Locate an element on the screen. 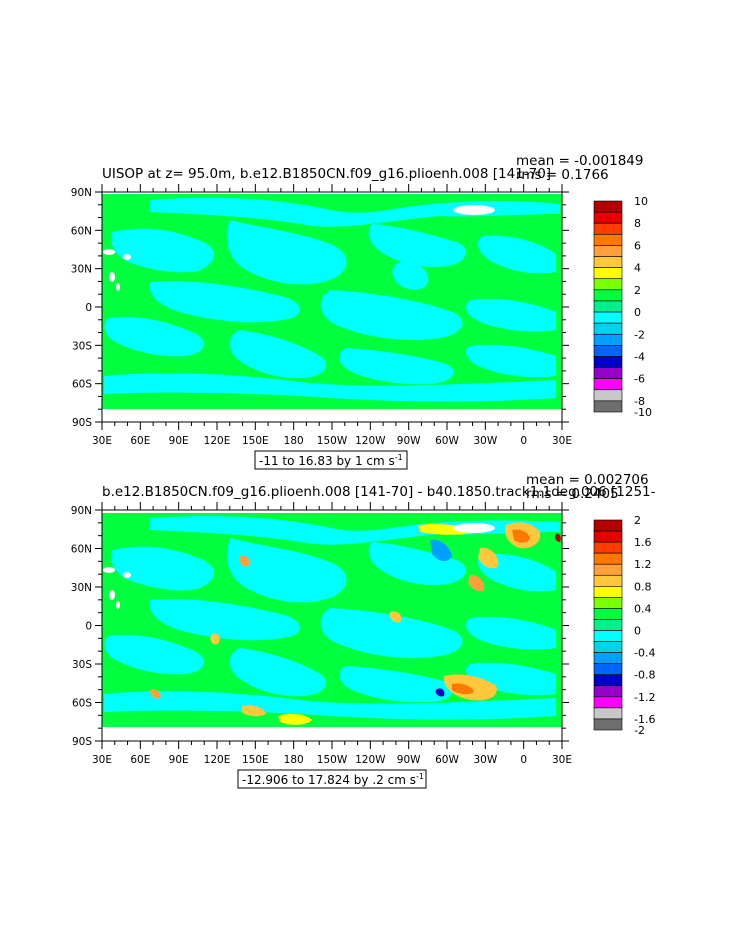  colorbar-label: -8 is located at coordinates (639, 401).